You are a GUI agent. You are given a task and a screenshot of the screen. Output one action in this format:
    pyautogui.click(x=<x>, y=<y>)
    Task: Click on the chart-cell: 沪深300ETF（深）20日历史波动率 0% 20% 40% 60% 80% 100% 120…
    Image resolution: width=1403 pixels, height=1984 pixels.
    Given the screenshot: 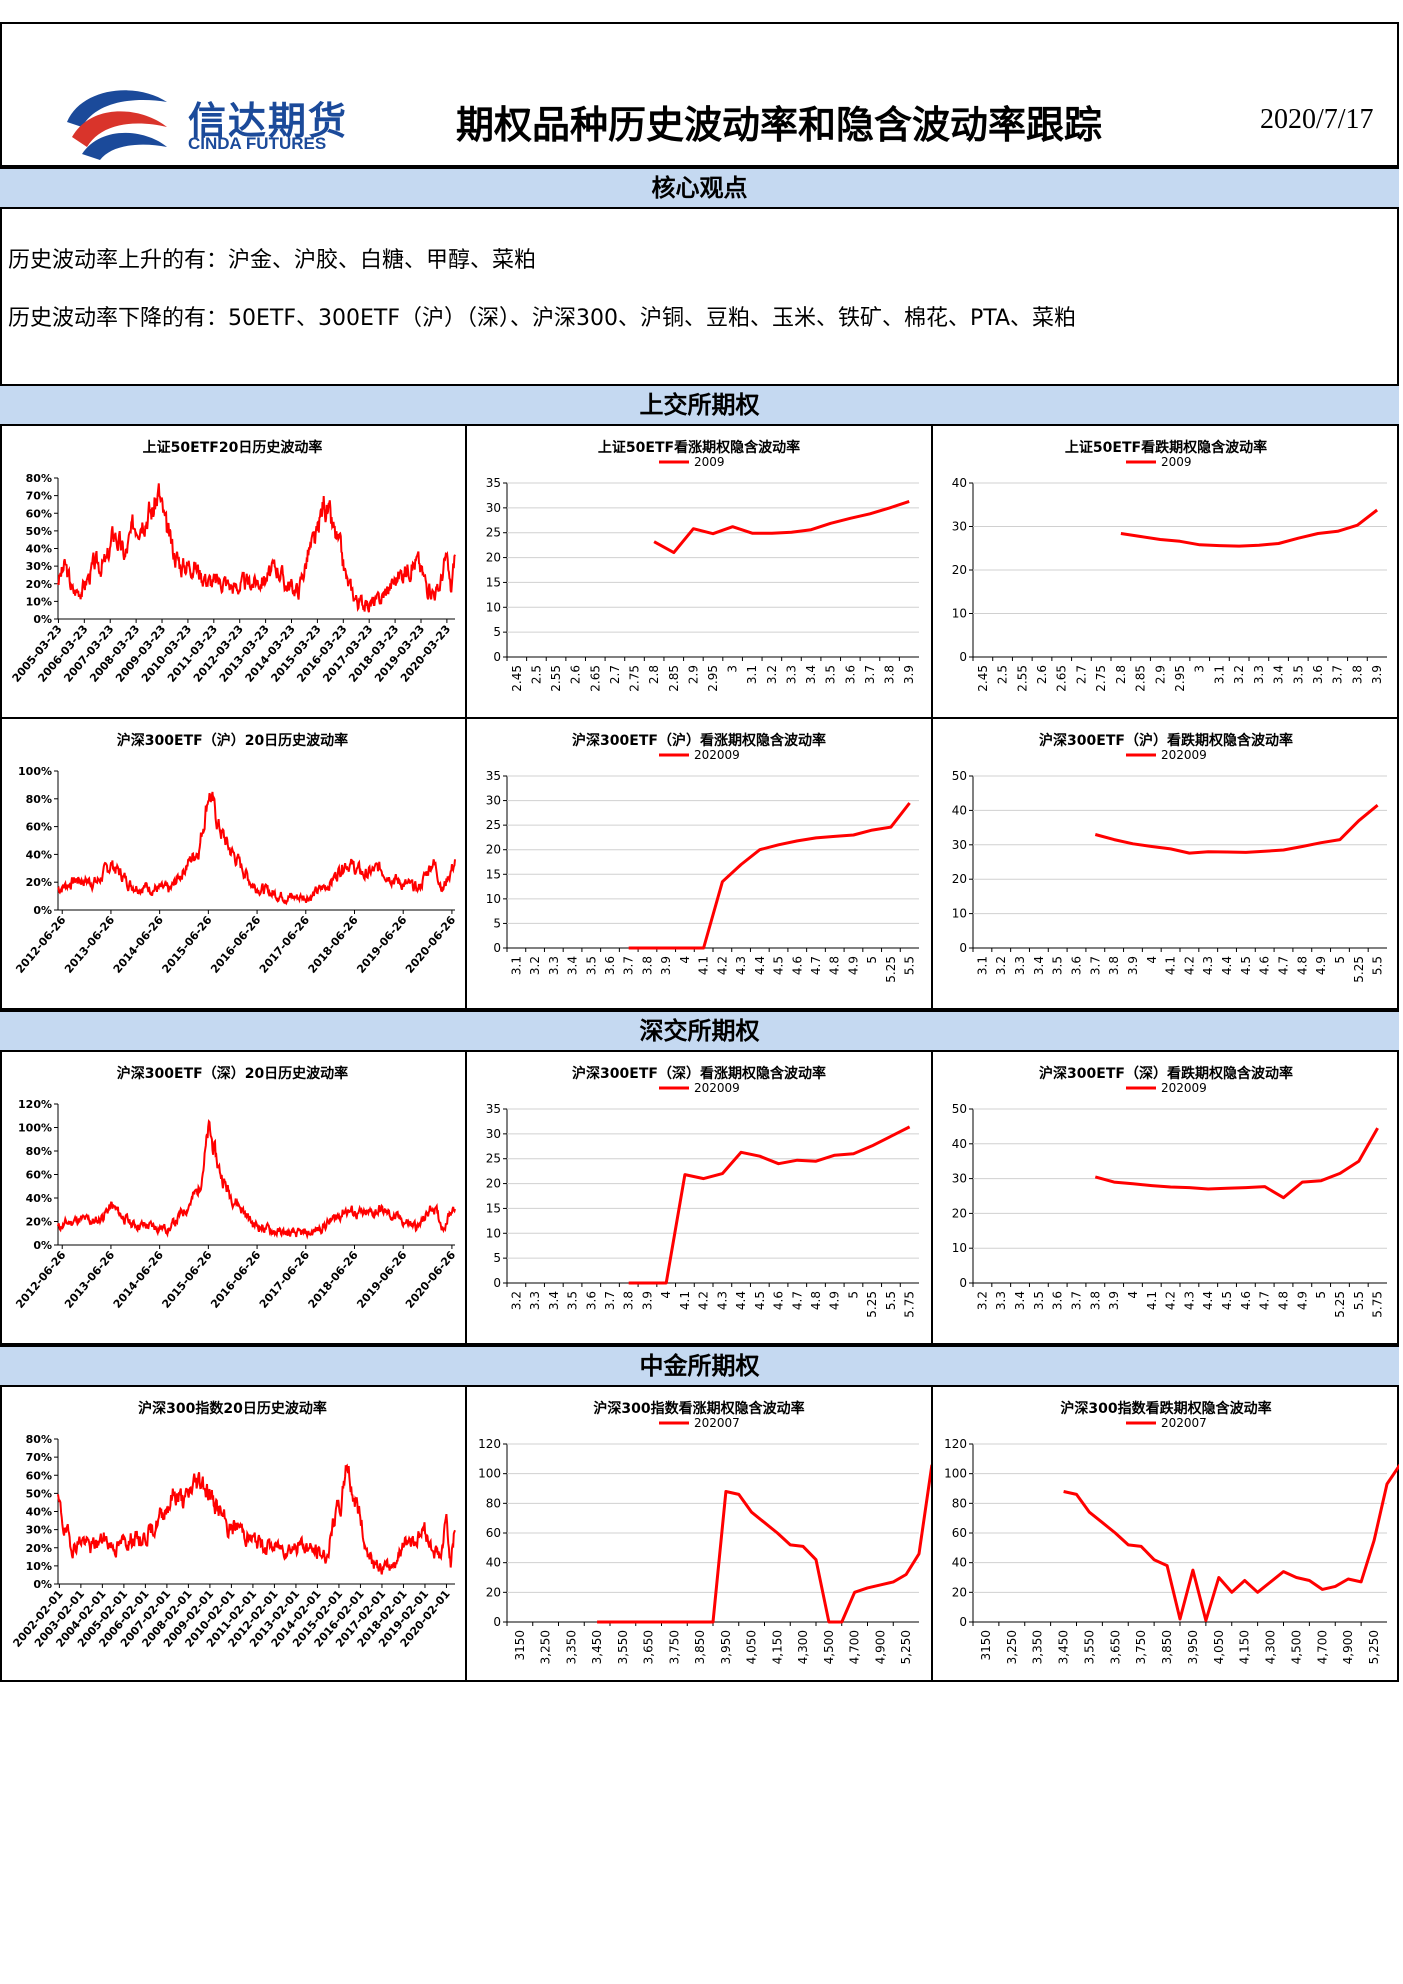 What is the action you would take?
    pyautogui.click(x=233, y=1197)
    